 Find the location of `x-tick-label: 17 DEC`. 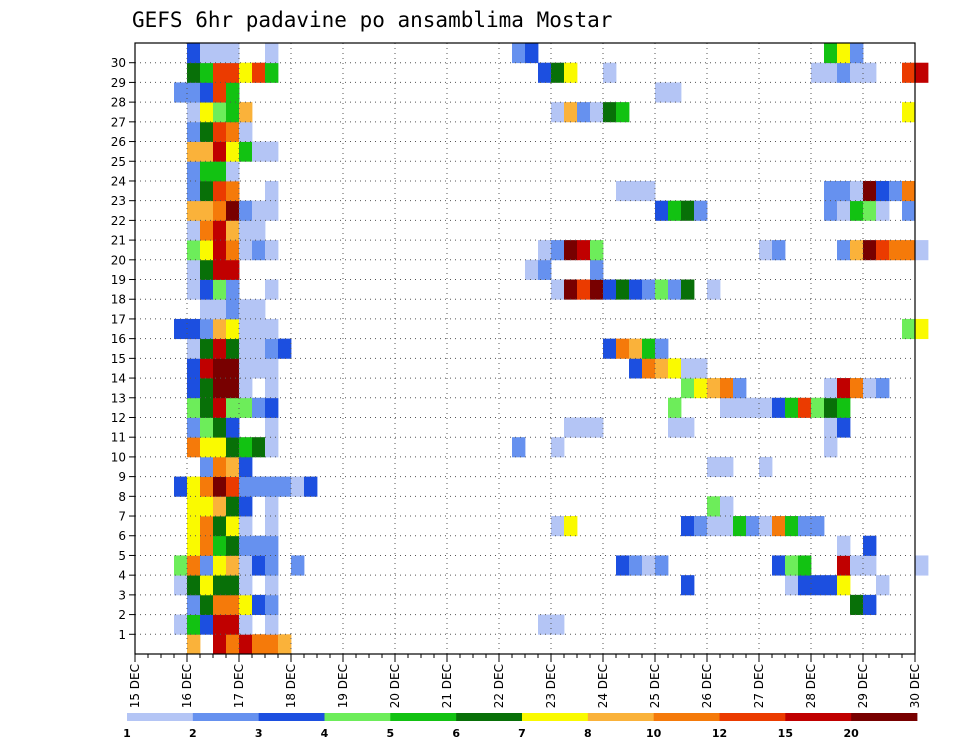

x-tick-label: 17 DEC is located at coordinates (239, 686).